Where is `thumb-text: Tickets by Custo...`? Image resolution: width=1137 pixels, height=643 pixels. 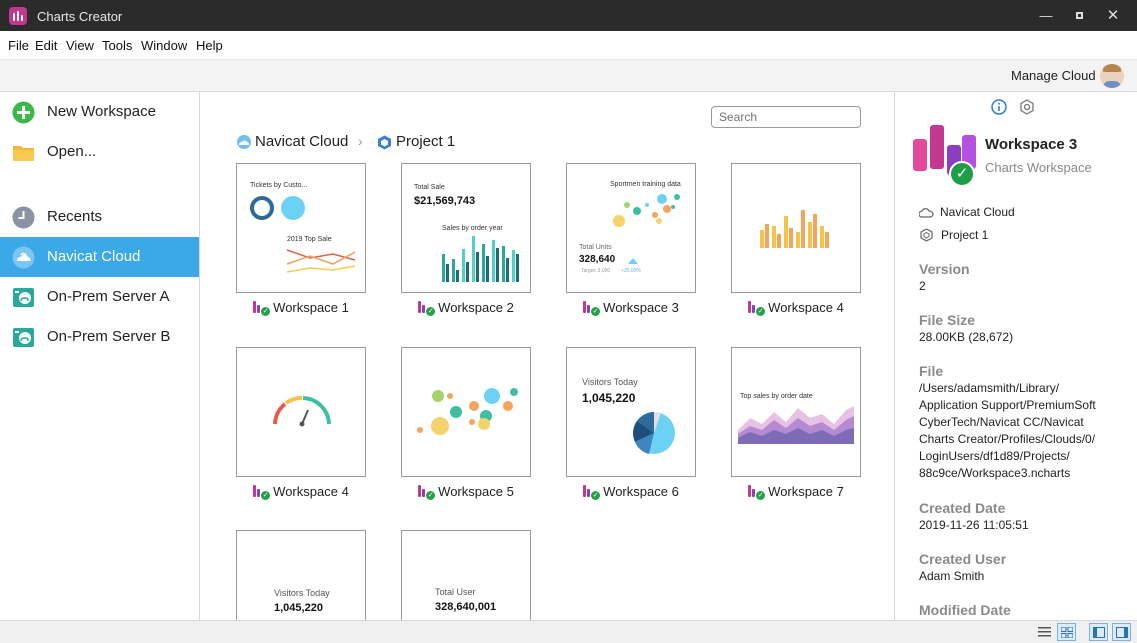 thumb-text: Tickets by Custo... is located at coordinates (279, 185).